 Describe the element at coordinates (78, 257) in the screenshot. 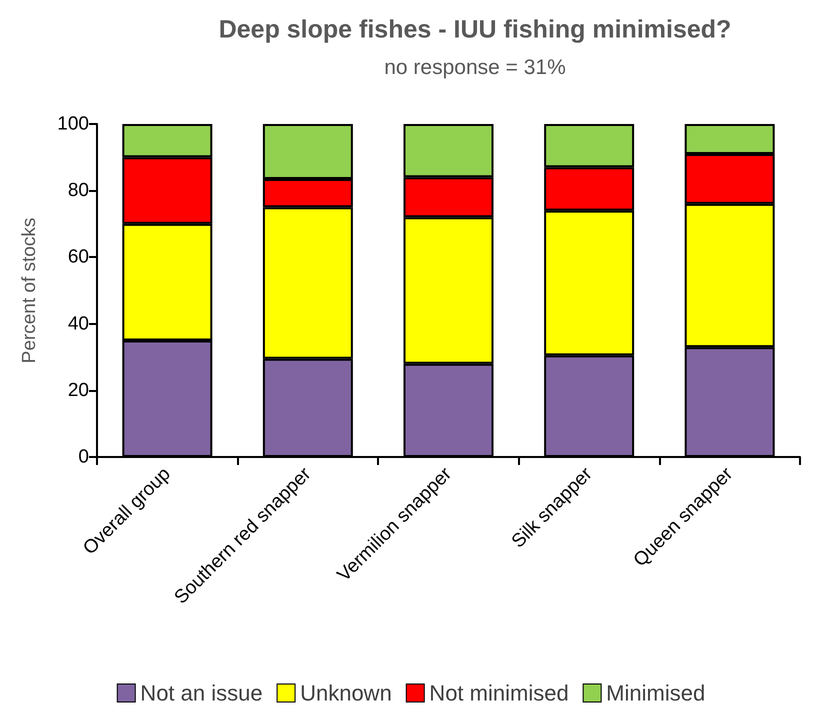

I see `y-tick-label: 60` at that location.